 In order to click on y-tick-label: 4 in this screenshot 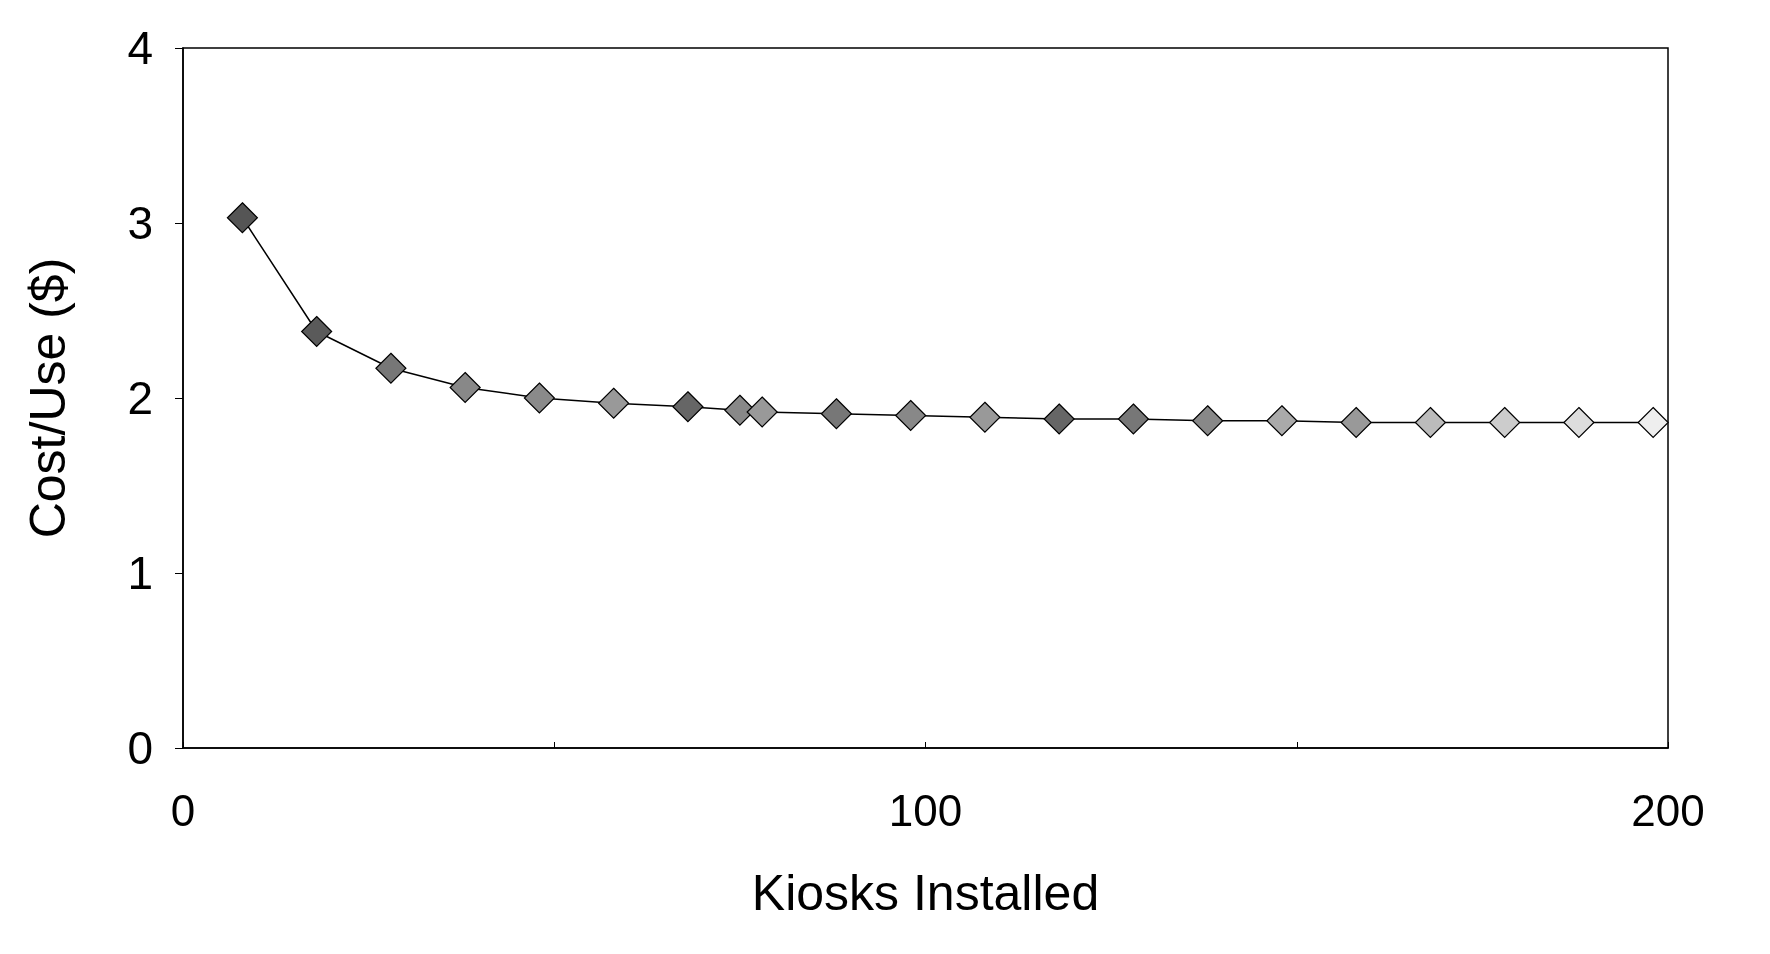, I will do `click(140, 48)`.